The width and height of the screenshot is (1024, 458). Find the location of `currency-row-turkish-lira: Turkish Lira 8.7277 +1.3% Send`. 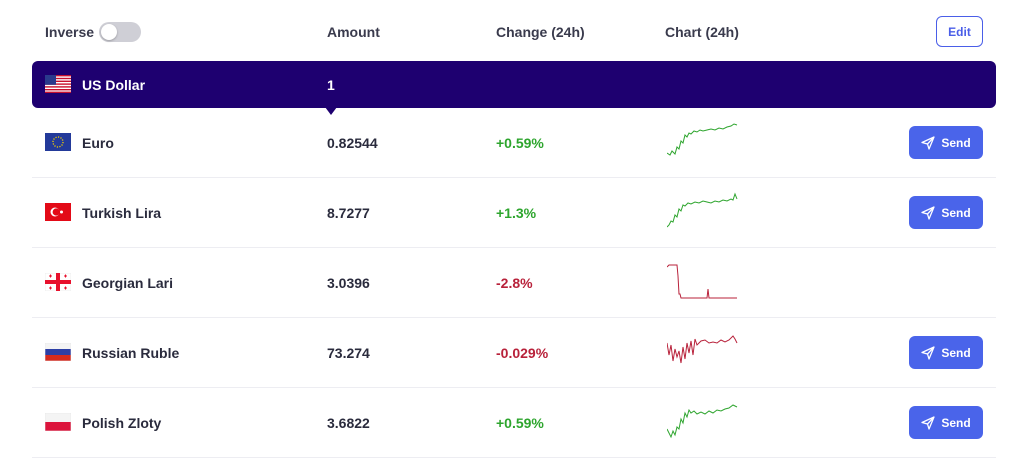

currency-row-turkish-lira: Turkish Lira 8.7277 +1.3% Send is located at coordinates (514, 213).